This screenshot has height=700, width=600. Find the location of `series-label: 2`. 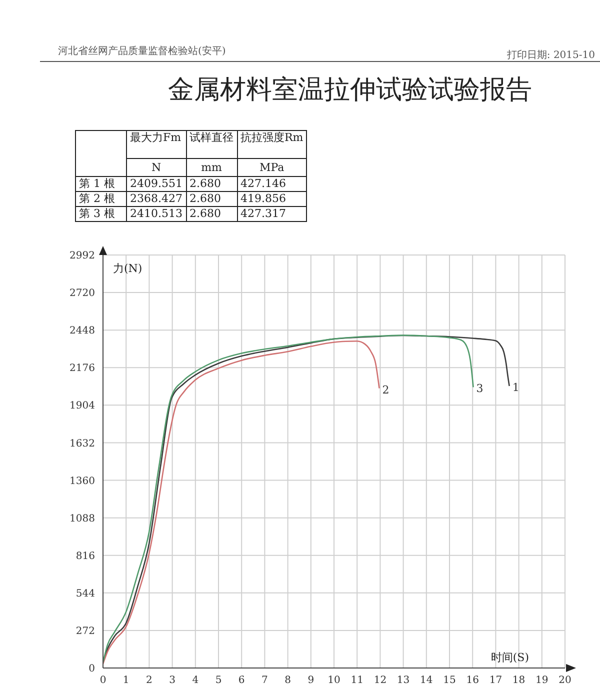

series-label: 2 is located at coordinates (386, 389).